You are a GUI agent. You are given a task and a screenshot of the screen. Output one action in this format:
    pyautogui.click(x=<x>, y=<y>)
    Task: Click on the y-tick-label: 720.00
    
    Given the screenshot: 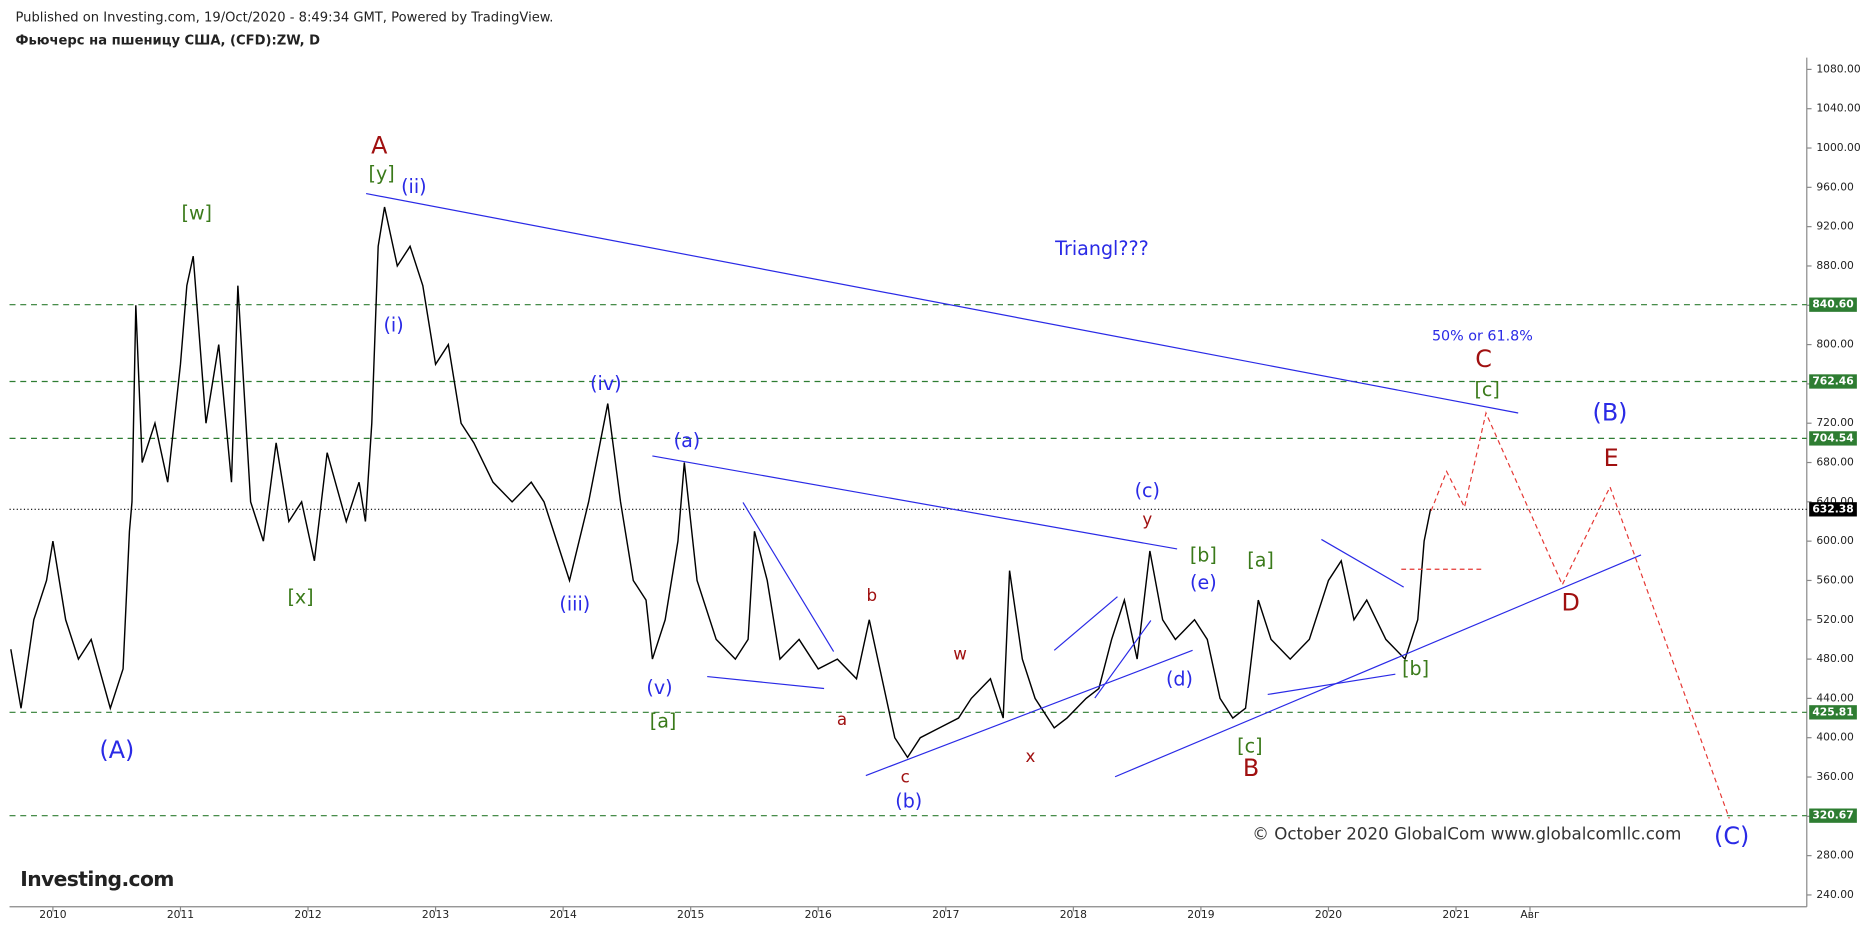 What is the action you would take?
    pyautogui.click(x=1835, y=422)
    